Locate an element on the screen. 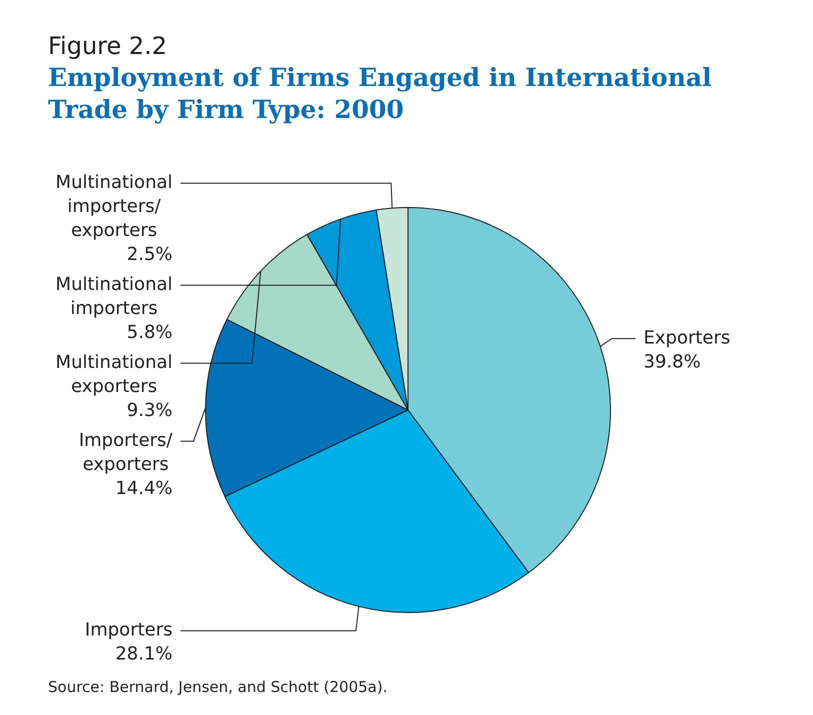 The width and height of the screenshot is (813, 715). chart-title: Employment of Firms Engaged in International Trade by Firm Type: 2000 is located at coordinates (380, 94).